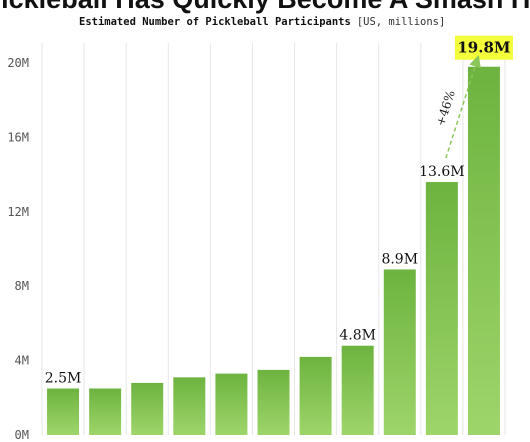 The height and width of the screenshot is (442, 530). I want to click on y-tick-label: 8M, so click(22, 286).